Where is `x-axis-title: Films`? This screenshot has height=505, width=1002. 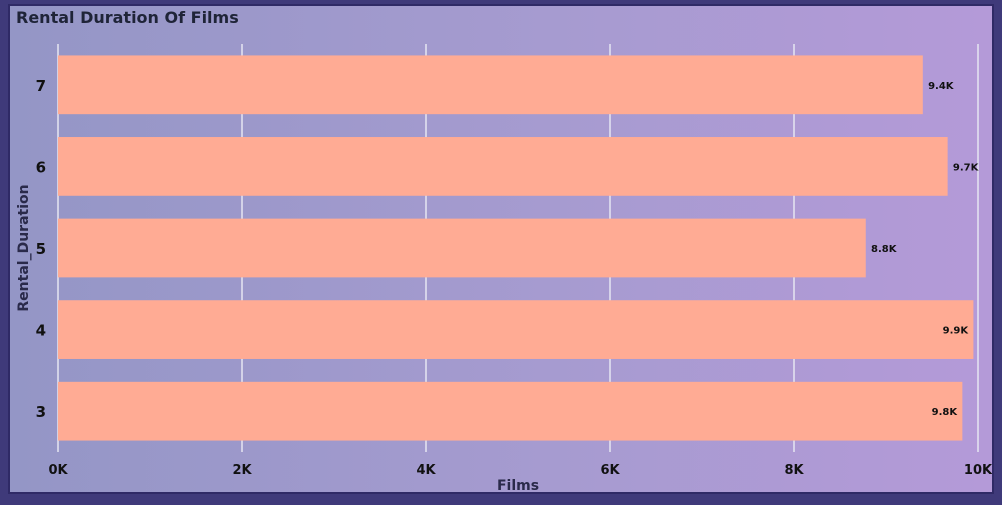 x-axis-title: Films is located at coordinates (518, 485).